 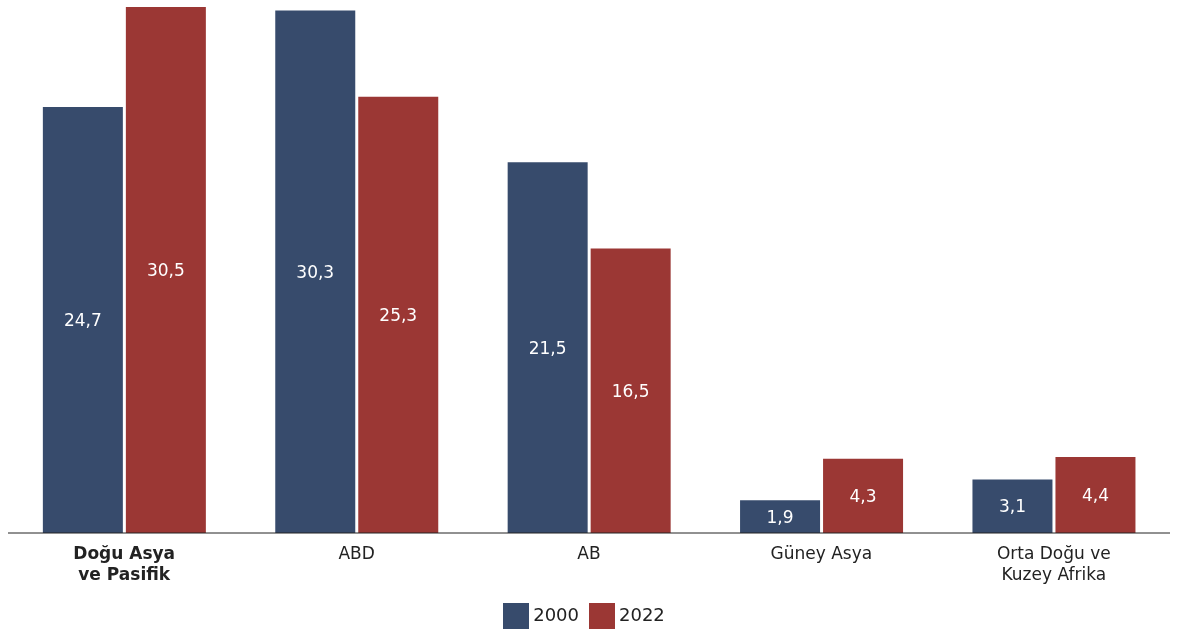 I want to click on data-label: 1,9, so click(x=780, y=516).